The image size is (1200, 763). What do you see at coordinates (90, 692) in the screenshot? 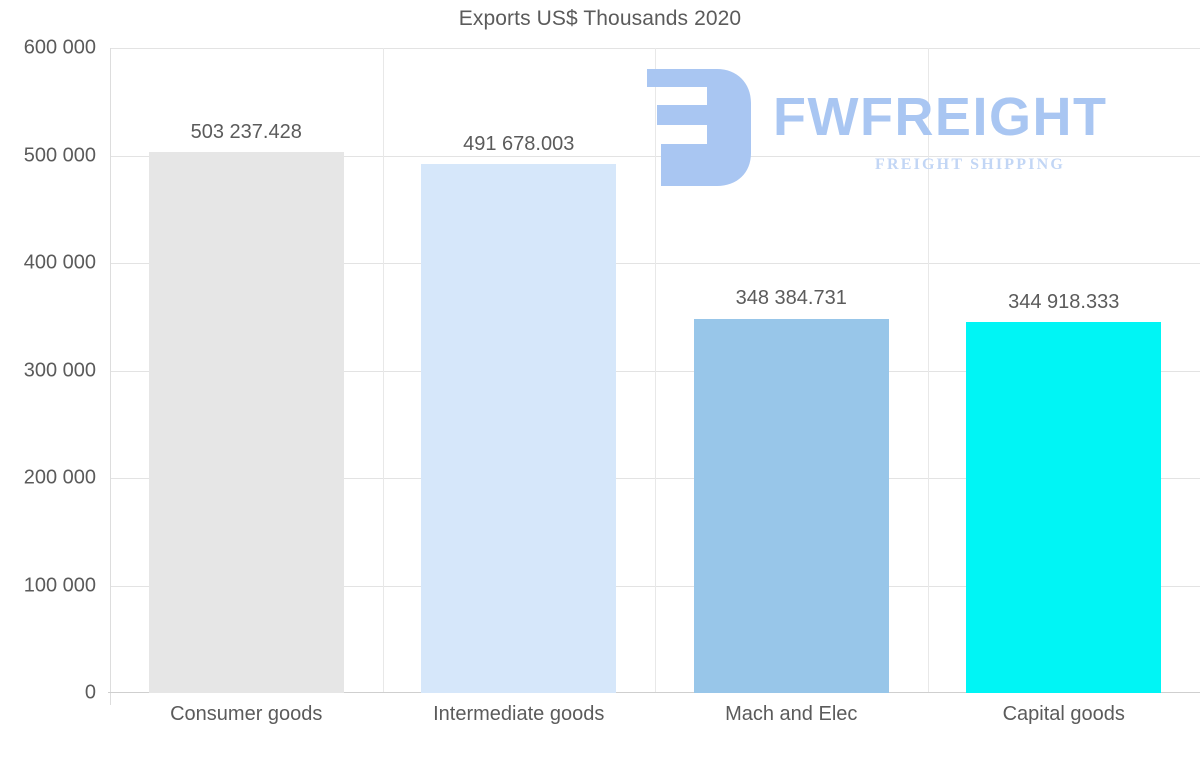
I see `y-axis-tick-label: 0` at bounding box center [90, 692].